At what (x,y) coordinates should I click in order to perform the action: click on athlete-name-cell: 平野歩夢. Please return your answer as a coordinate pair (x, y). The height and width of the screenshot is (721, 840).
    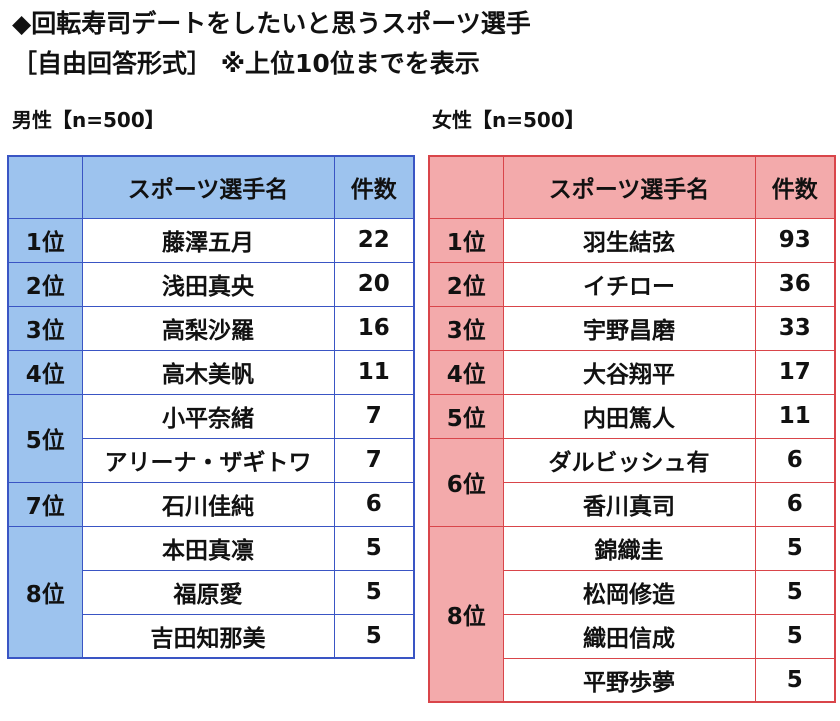
    Looking at the image, I should click on (629, 680).